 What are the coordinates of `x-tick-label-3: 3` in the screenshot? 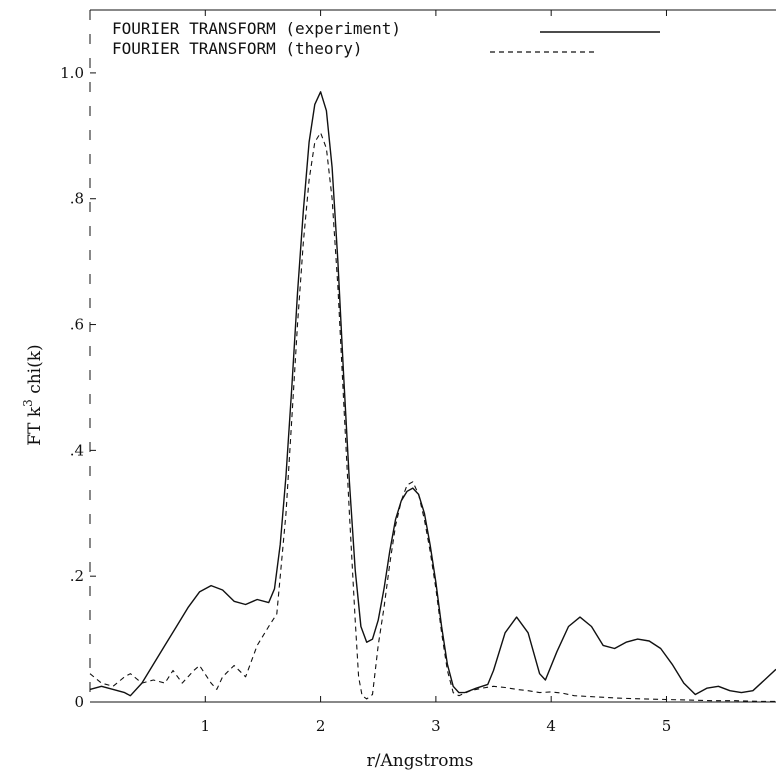 It's located at (436, 726).